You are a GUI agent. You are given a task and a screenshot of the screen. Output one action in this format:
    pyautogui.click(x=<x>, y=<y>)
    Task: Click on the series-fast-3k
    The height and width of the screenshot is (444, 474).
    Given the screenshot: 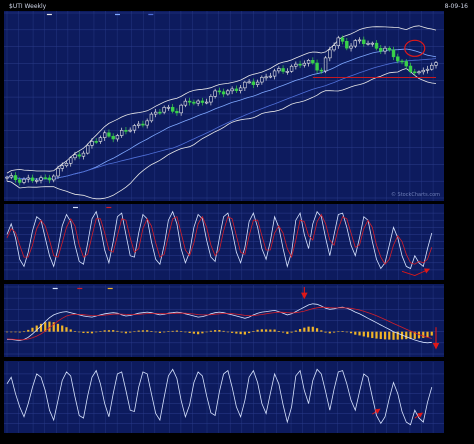 What is the action you would take?
    pyautogui.click(x=219, y=240)
    